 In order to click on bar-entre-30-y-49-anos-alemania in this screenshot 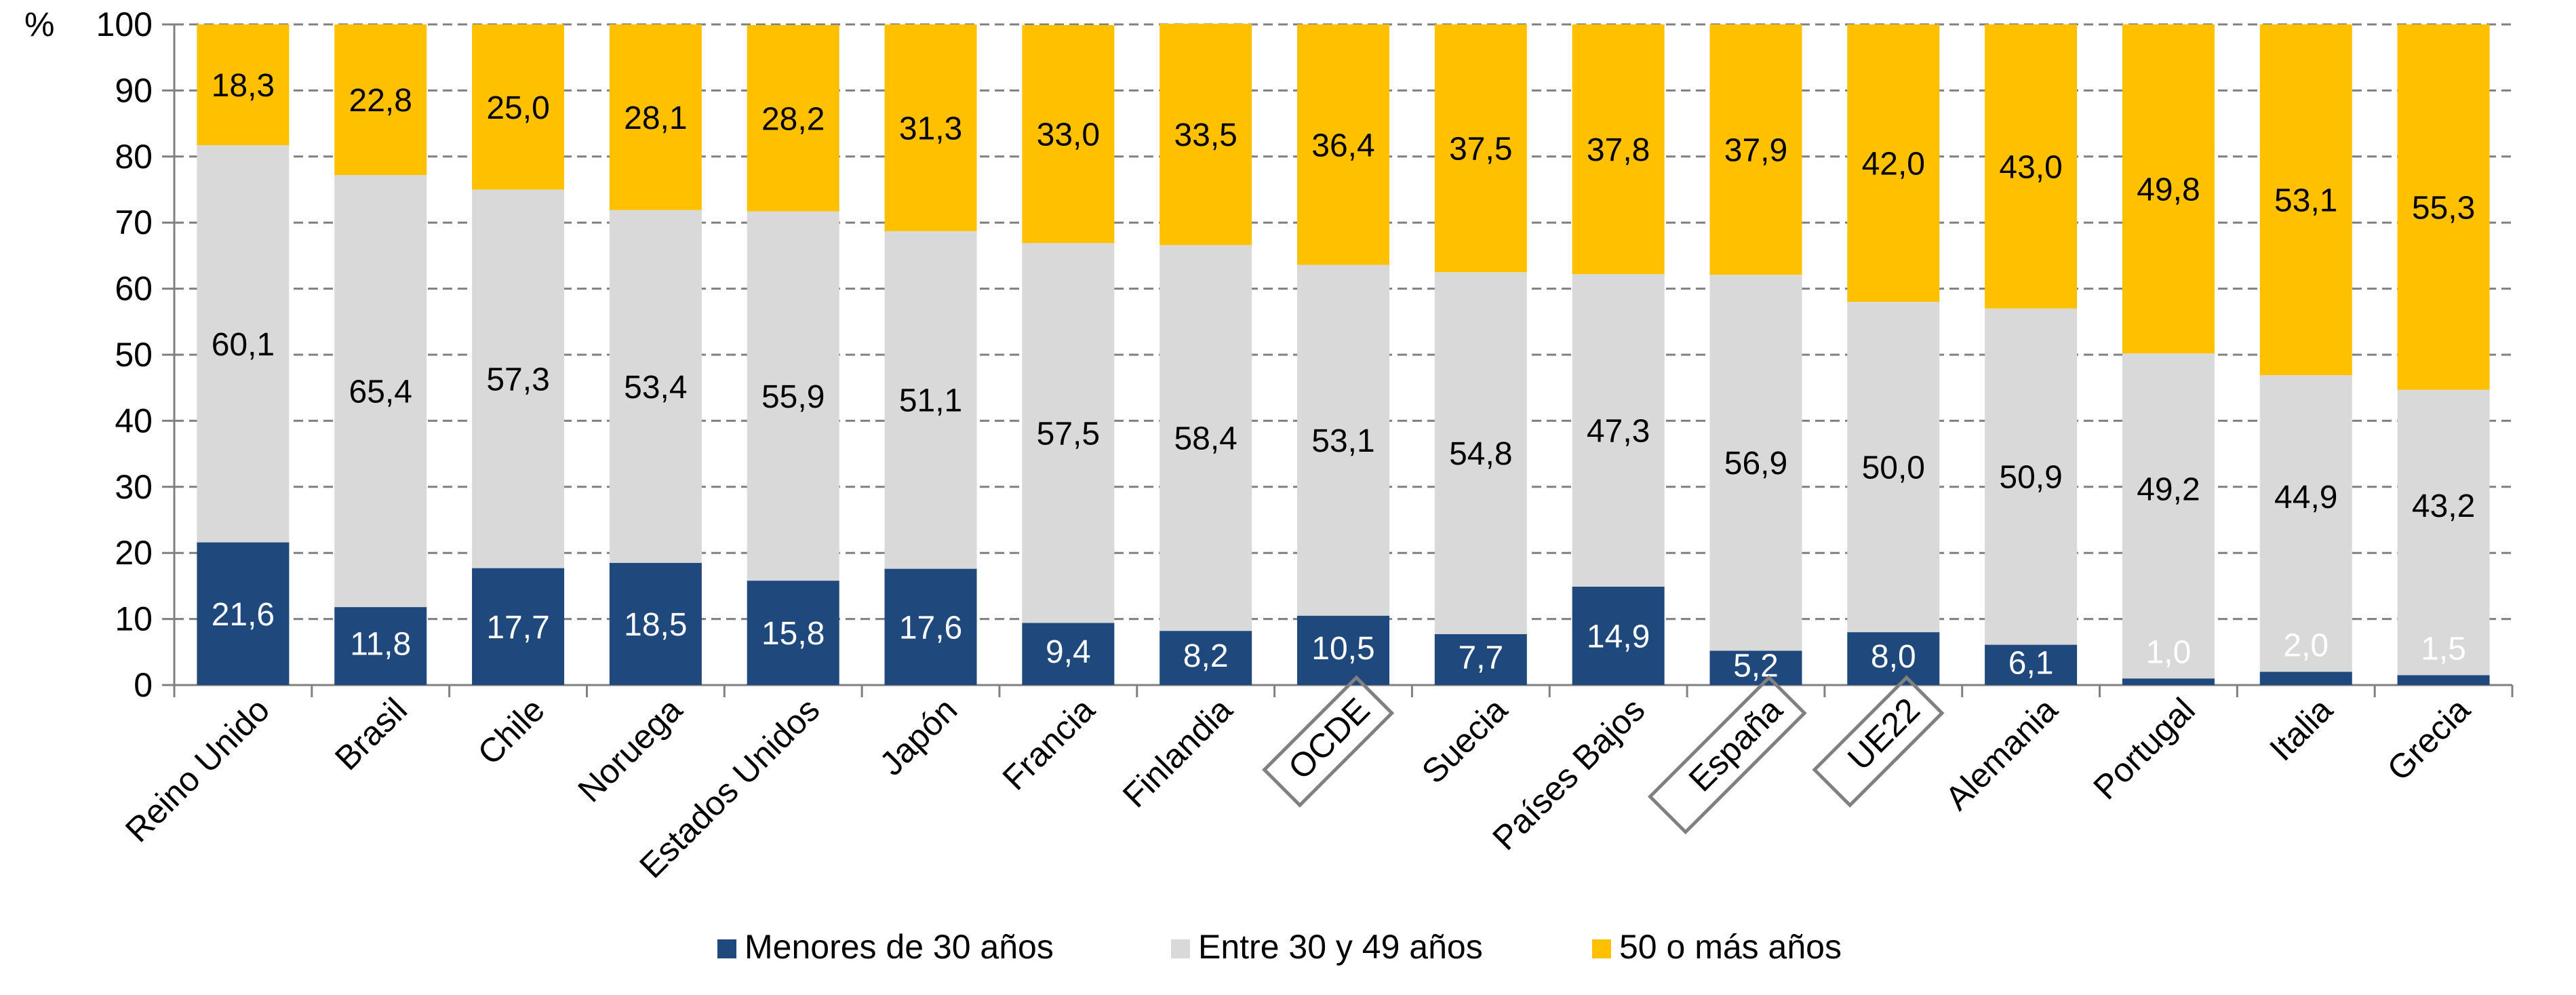, I will do `click(2032, 476)`.